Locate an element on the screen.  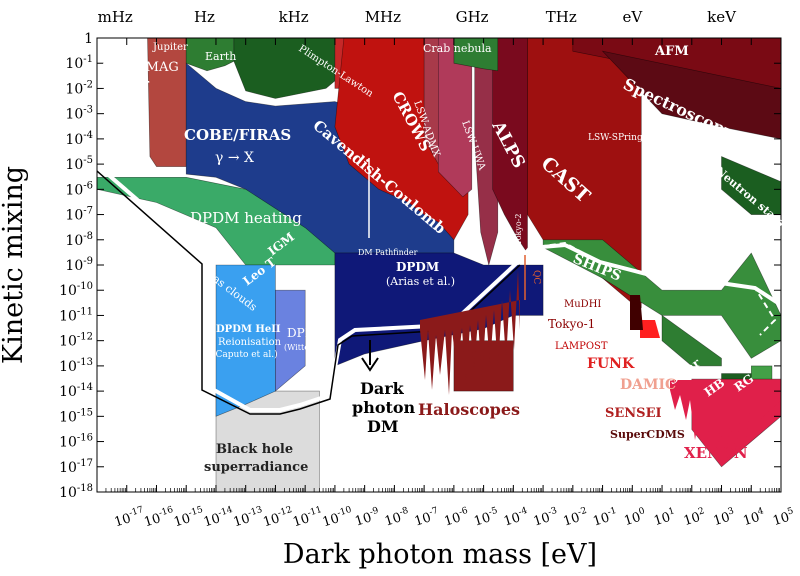
label-cobe-firas: COBE/FIRAS is located at coordinates (237, 135).